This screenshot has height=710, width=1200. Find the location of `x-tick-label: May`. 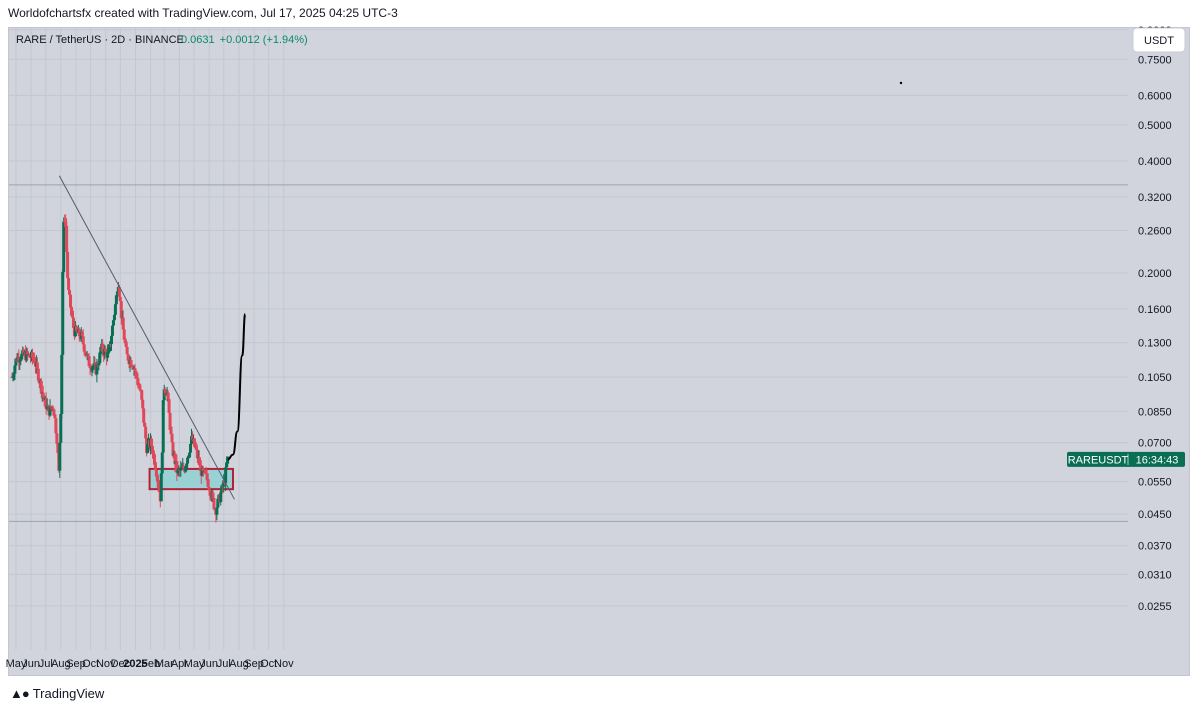

x-tick-label: May is located at coordinates (194, 664).